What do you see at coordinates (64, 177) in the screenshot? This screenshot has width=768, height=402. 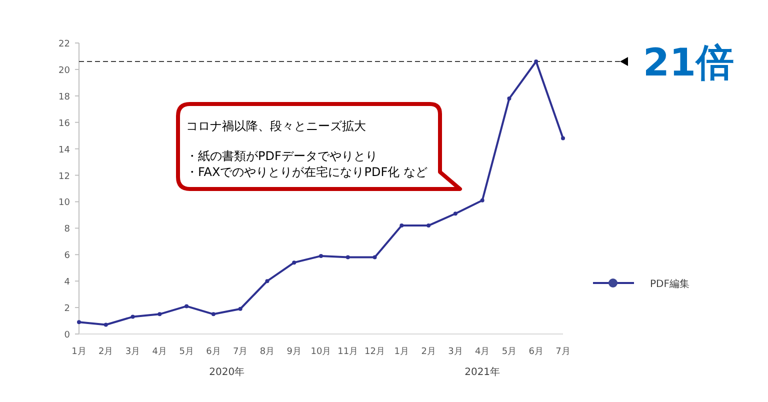 I see `y-tick-label: 12` at bounding box center [64, 177].